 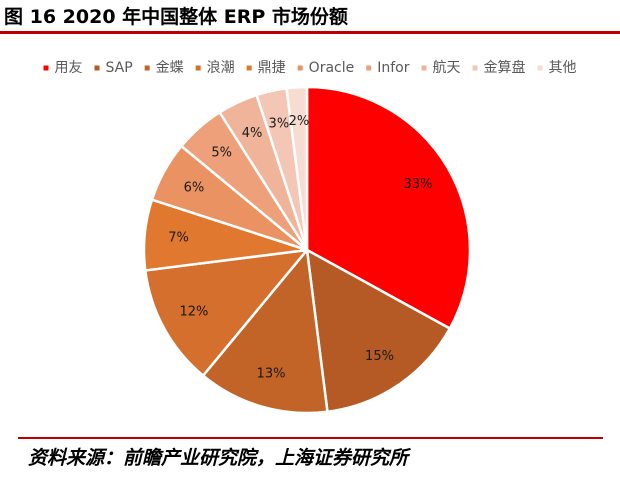 I want to click on legend-item-10: 其他, so click(x=557, y=68).